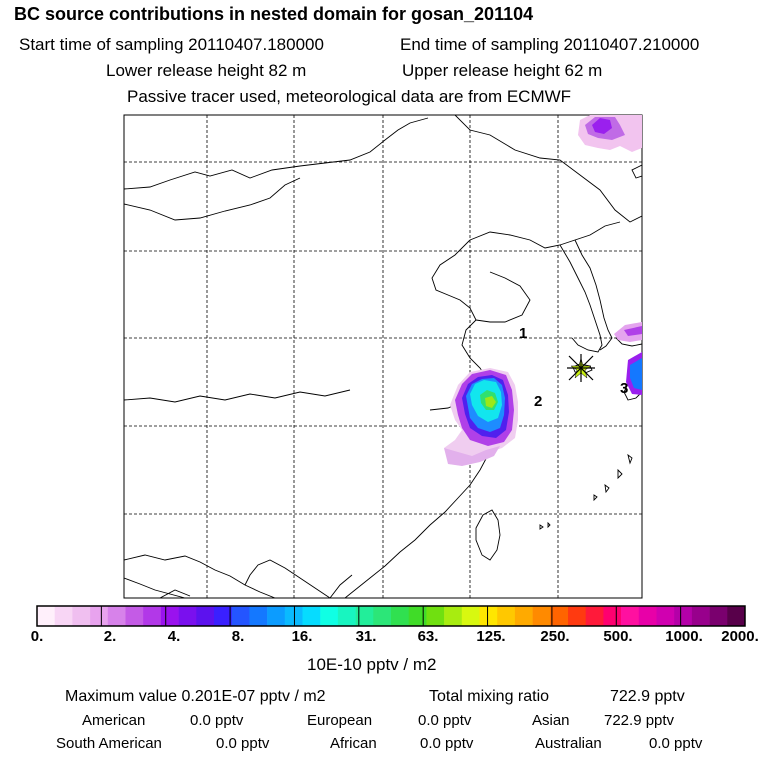 Image resolution: width=768 pixels, height=768 pixels. I want to click on colorbar-tick-label: 1000., so click(684, 636).